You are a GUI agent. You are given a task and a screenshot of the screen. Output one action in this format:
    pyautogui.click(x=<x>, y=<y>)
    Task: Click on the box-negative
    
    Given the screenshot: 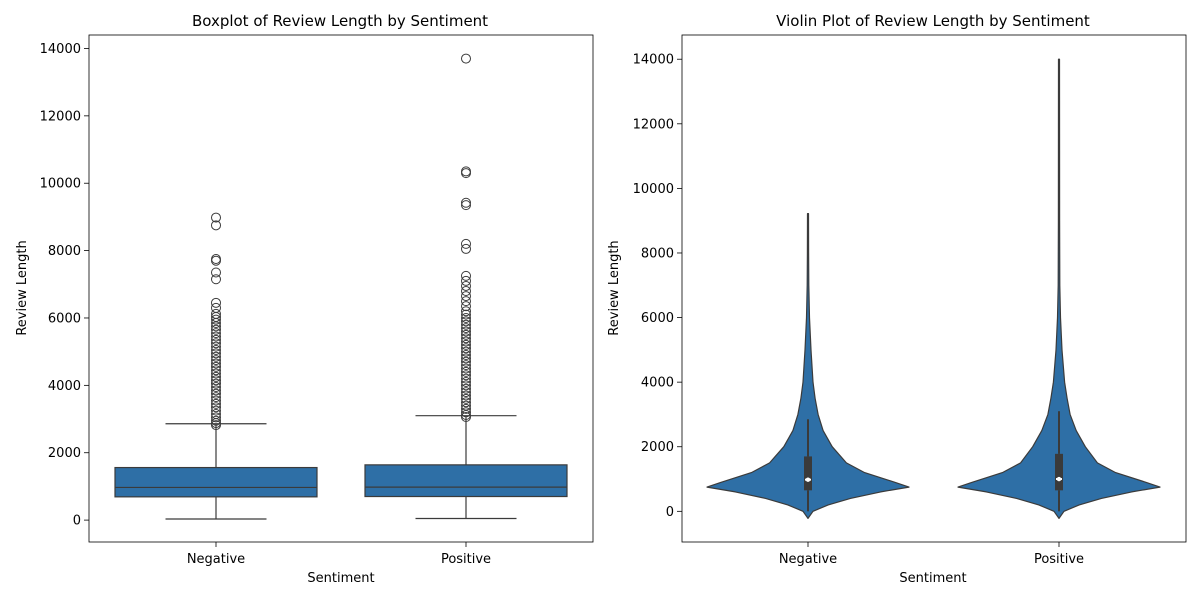 What is the action you would take?
    pyautogui.click(x=216, y=366)
    